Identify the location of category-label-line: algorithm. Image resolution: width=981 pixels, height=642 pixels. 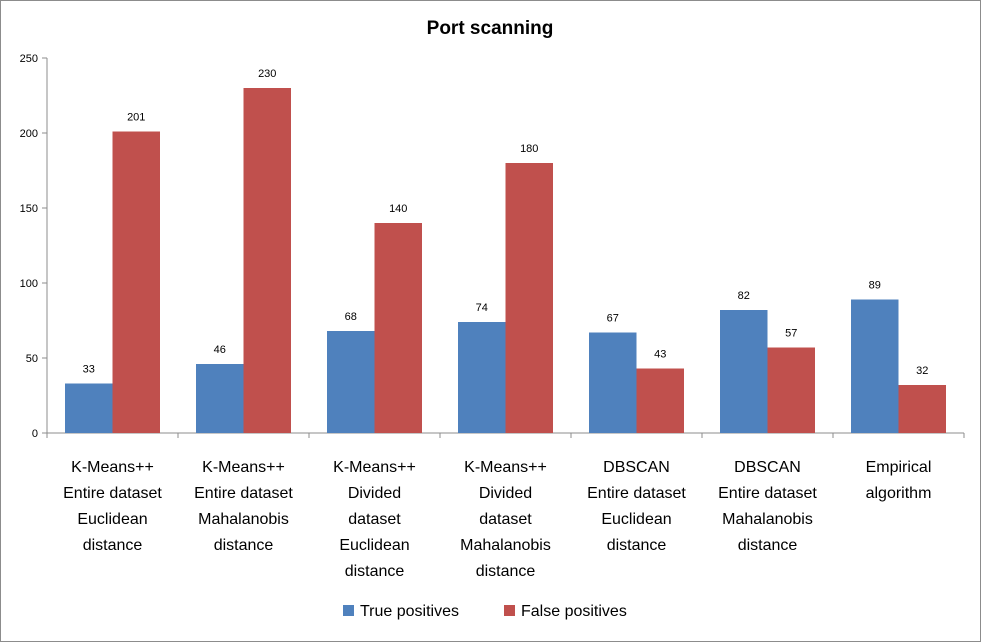
(899, 493).